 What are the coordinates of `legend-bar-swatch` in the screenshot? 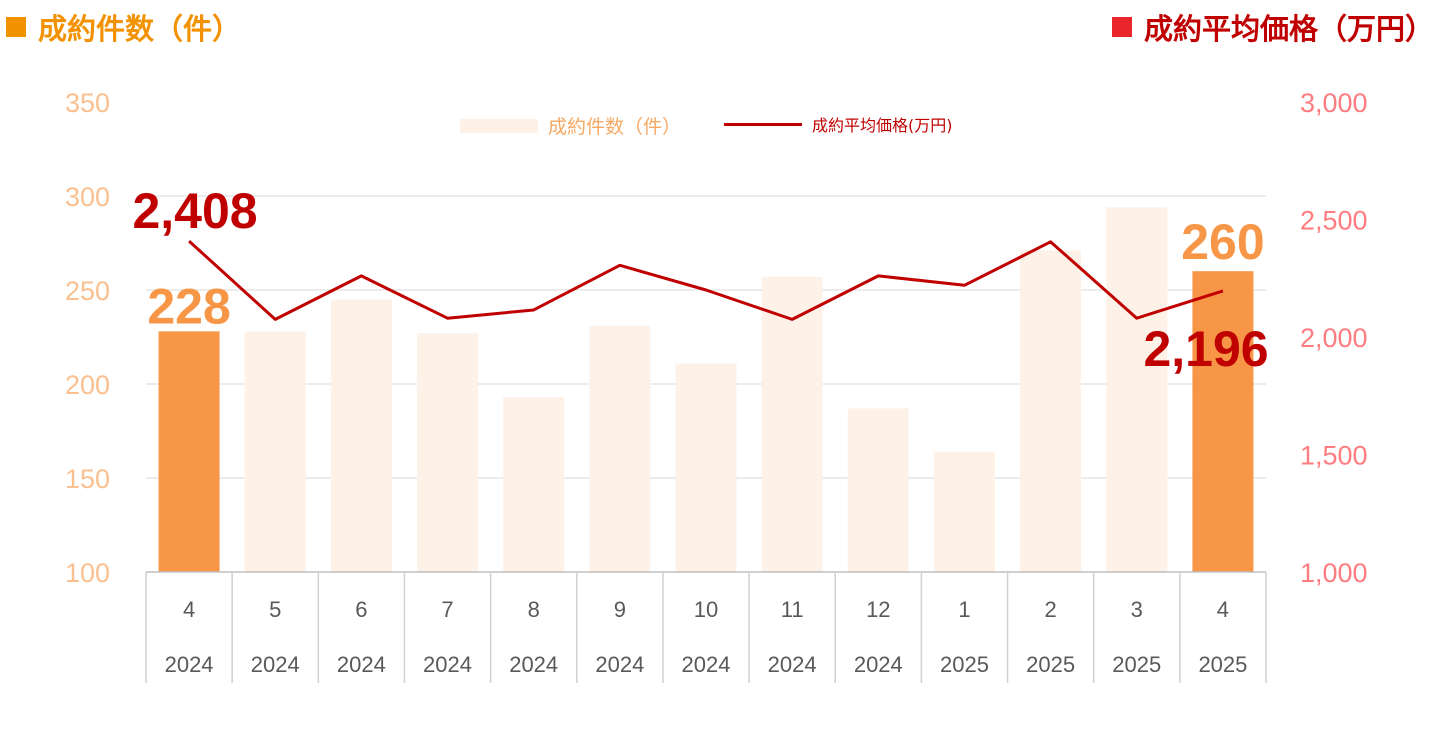 It's located at (499, 125).